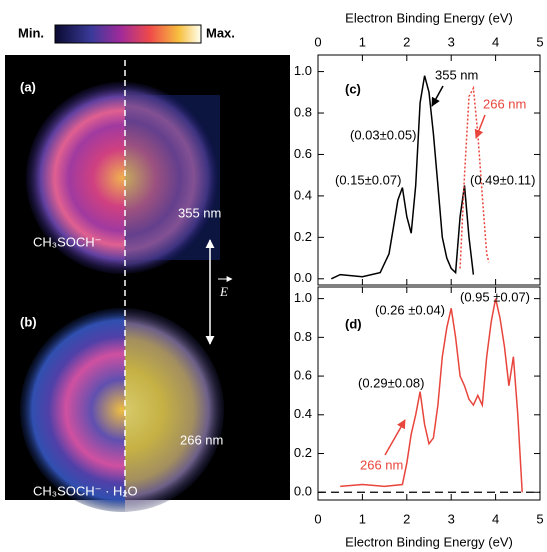  Describe the element at coordinates (201, 439) in the screenshot. I see `wavelength-label: 266 nm` at that location.